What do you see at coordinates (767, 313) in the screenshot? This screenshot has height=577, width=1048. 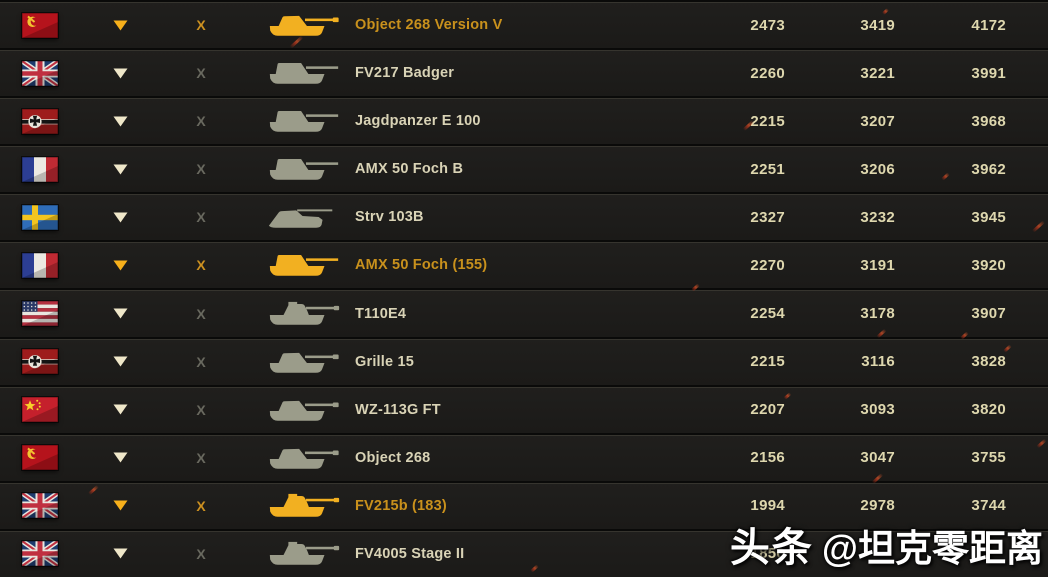 I see `stat-value-1: 2254` at bounding box center [767, 313].